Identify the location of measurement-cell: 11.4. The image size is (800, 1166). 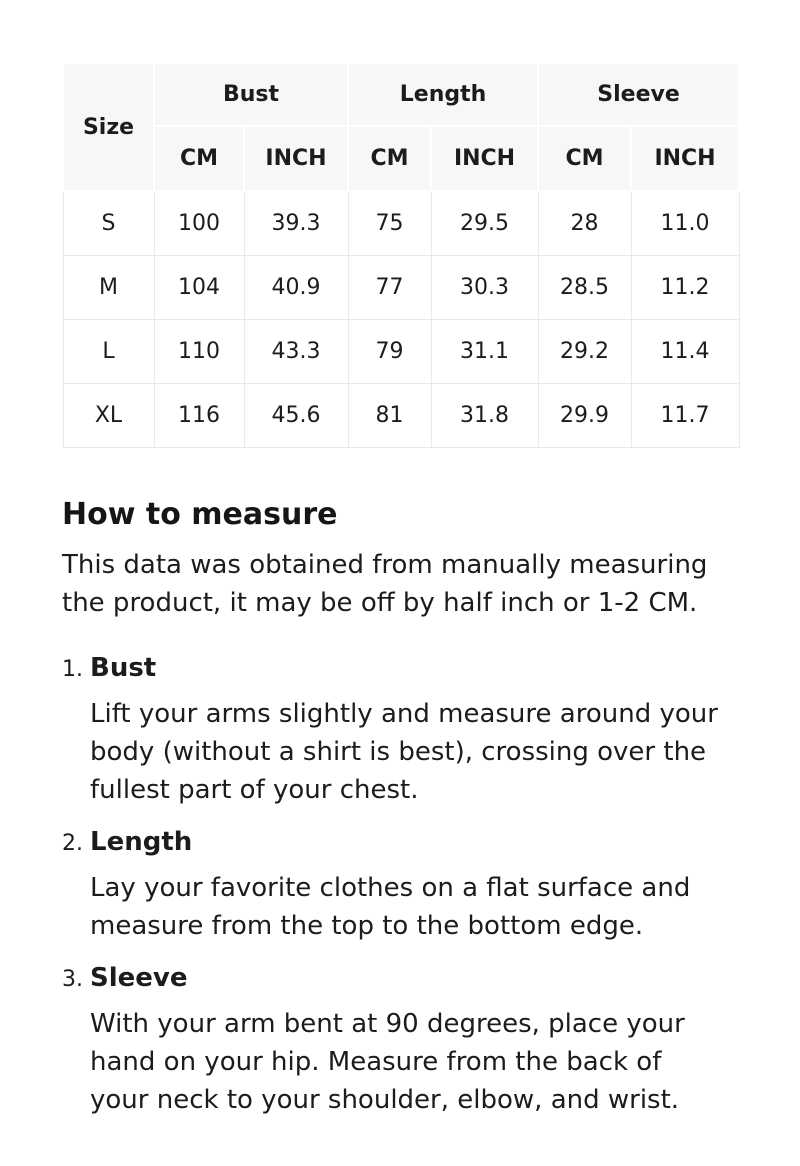
(685, 351).